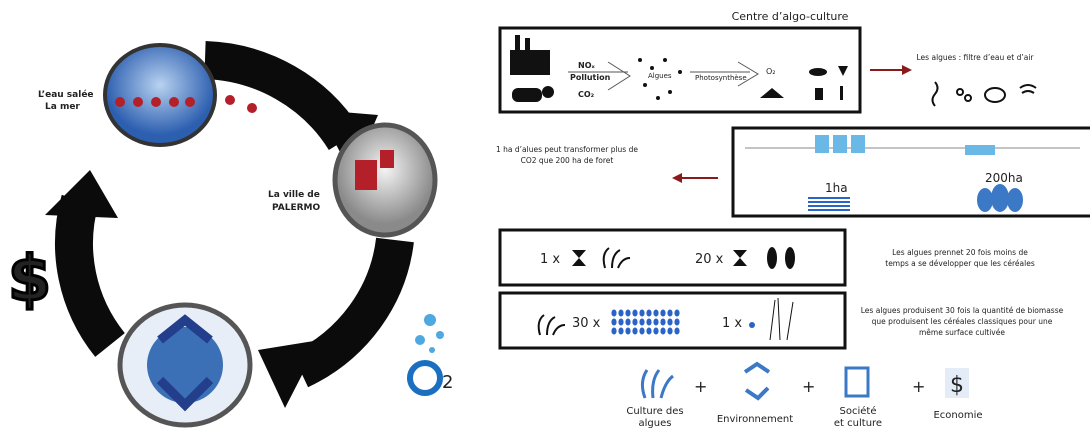  I want to click on stripes, so click(829, 204).